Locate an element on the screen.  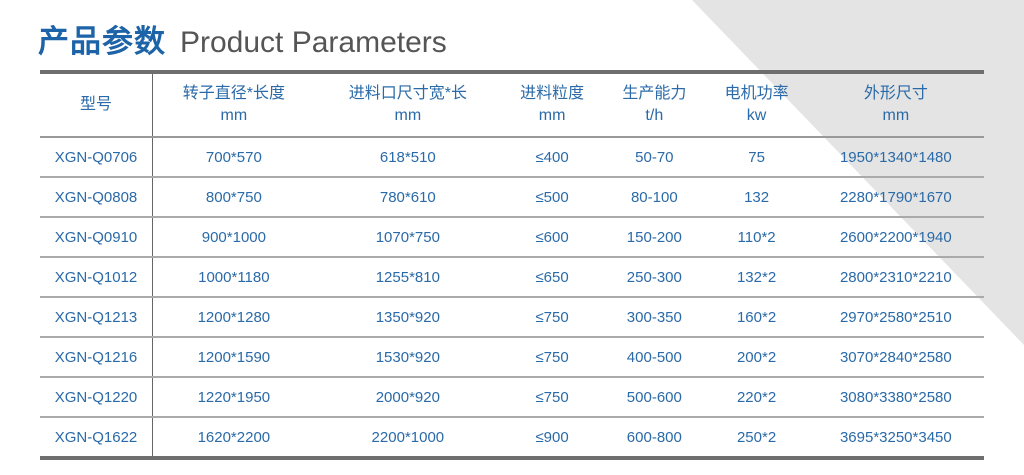
table-cell: XGN-Q0706 is located at coordinates (96, 157).